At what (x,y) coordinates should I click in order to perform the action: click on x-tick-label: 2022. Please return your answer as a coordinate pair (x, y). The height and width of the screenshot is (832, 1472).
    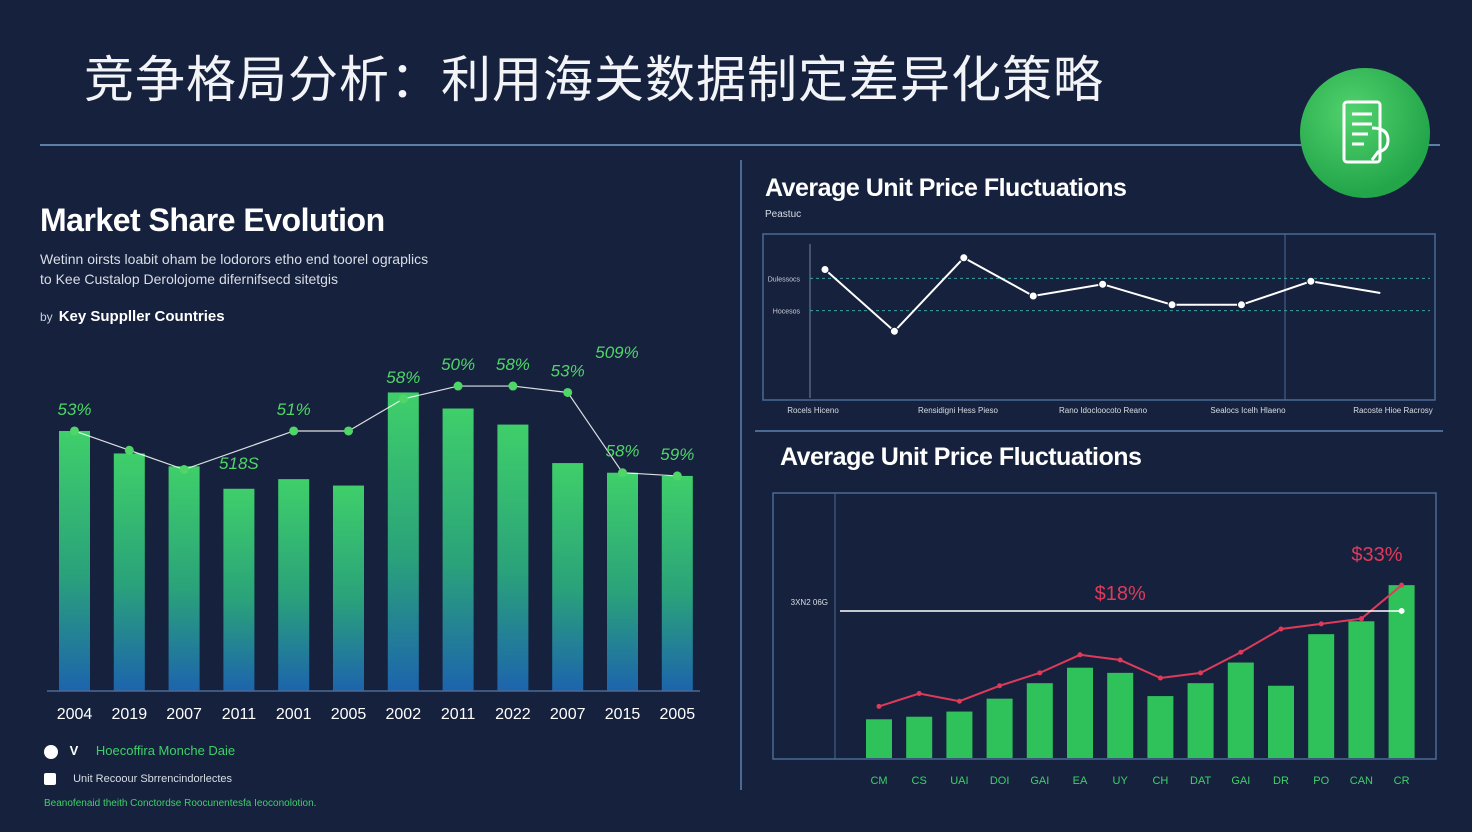
    Looking at the image, I should click on (513, 714).